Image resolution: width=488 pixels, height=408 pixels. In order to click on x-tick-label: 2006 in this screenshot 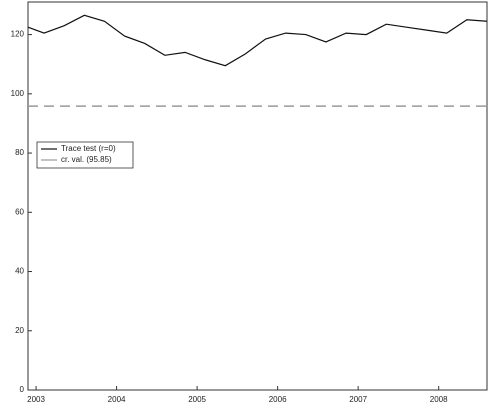, I will do `click(278, 399)`.